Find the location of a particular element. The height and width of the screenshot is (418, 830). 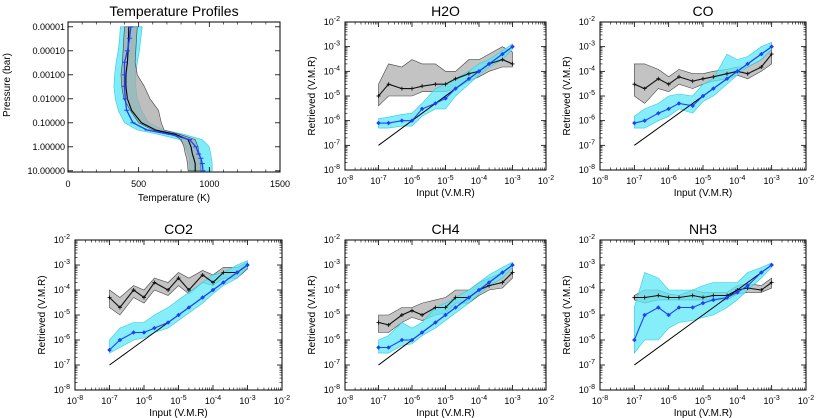

x-tick-label: 1500 is located at coordinates (280, 184).